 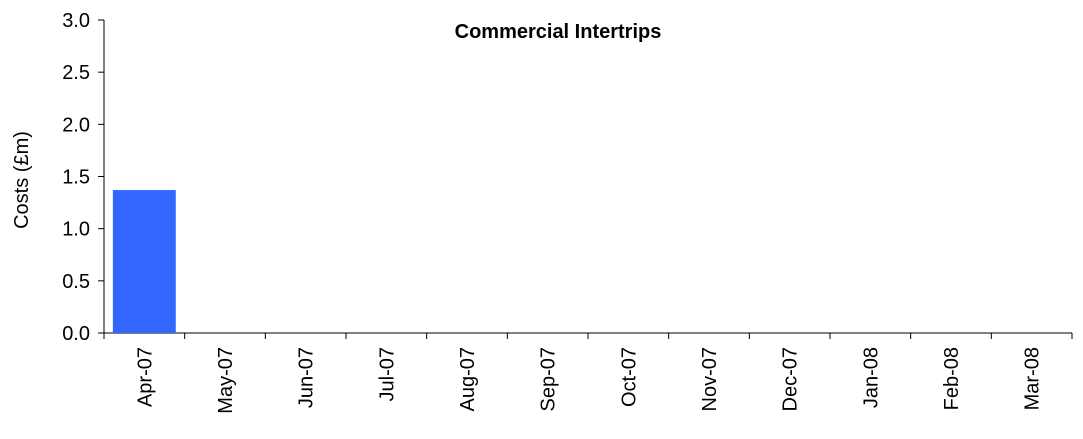 What do you see at coordinates (791, 379) in the screenshot?
I see `x-category-label: Dec-07` at bounding box center [791, 379].